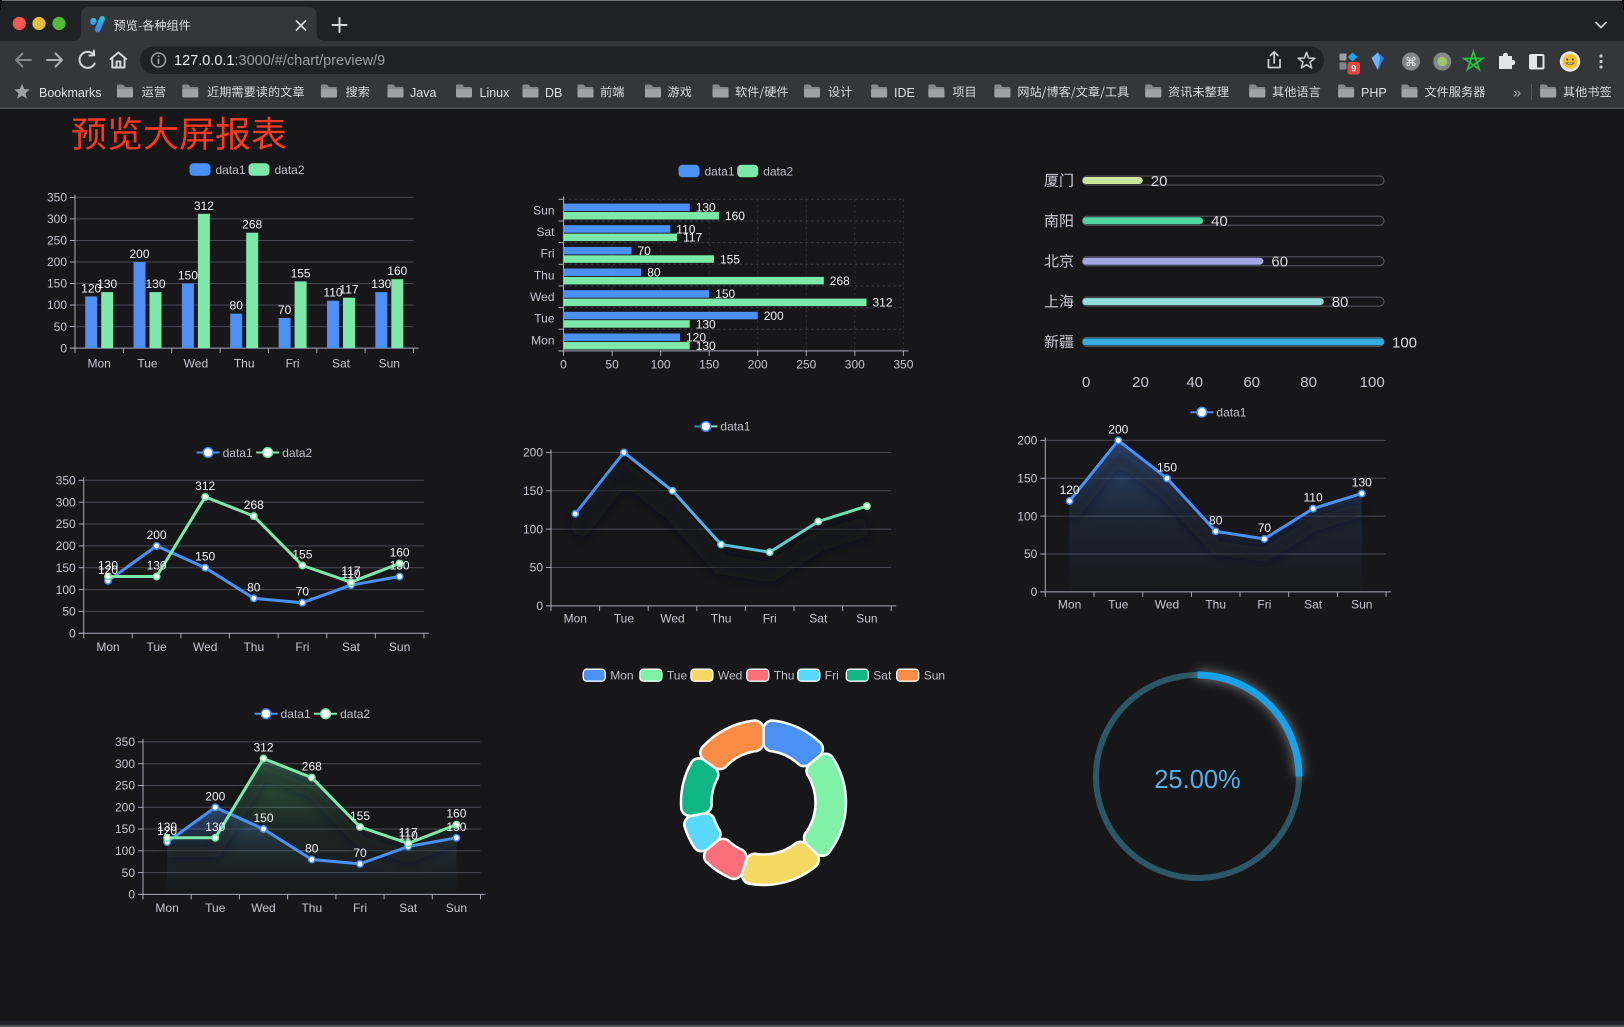 The width and height of the screenshot is (1624, 1027). Describe the element at coordinates (1353, 69) in the screenshot. I see `svg-text: 9` at that location.